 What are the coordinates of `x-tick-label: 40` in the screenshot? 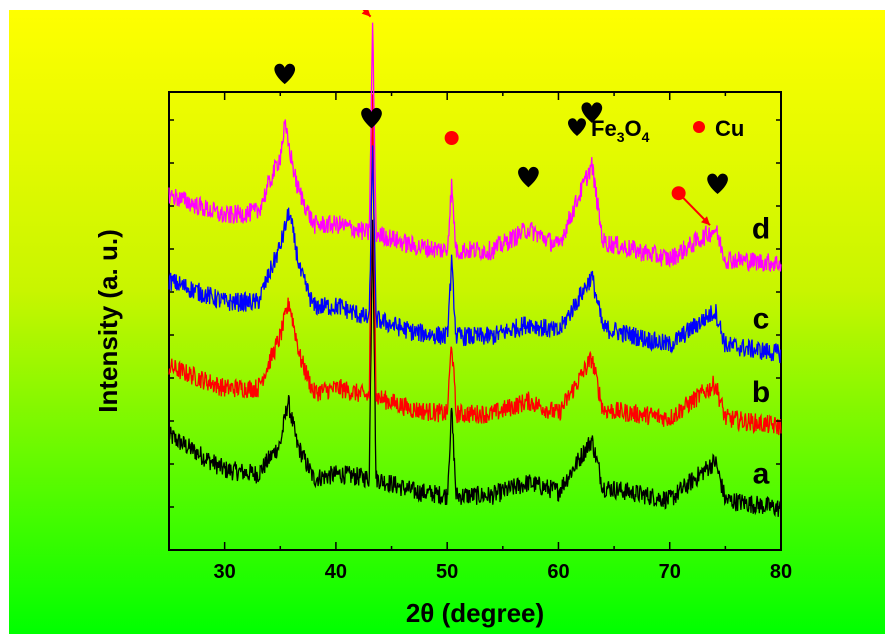 It's located at (336, 572).